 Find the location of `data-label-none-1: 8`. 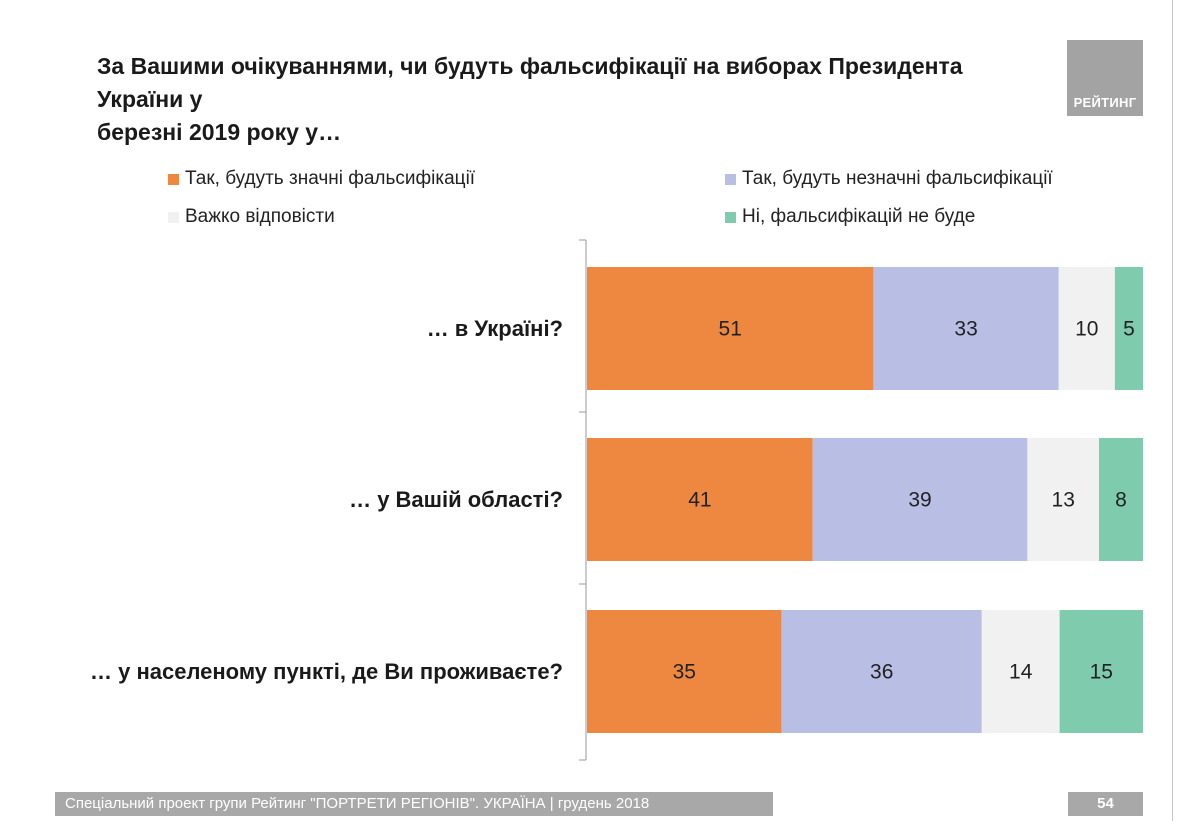

data-label-none-1: 8 is located at coordinates (1121, 500).